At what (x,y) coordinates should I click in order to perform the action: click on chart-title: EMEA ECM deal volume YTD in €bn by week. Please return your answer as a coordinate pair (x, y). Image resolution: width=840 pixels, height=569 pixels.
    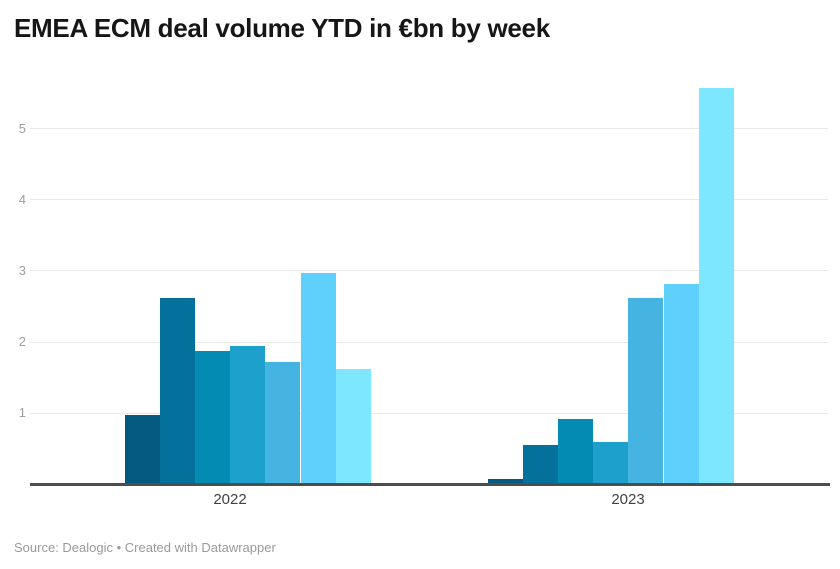
    Looking at the image, I should click on (282, 28).